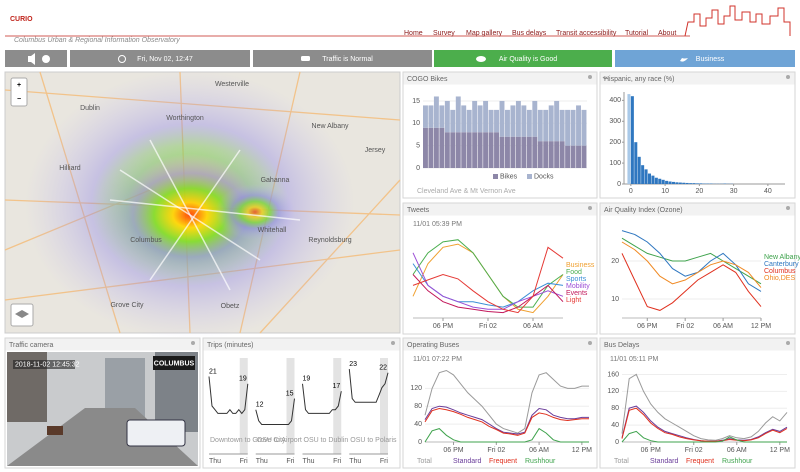 This screenshot has width=800, height=472. What do you see at coordinates (621, 461) in the screenshot?
I see `legend-entry: Total` at bounding box center [621, 461].